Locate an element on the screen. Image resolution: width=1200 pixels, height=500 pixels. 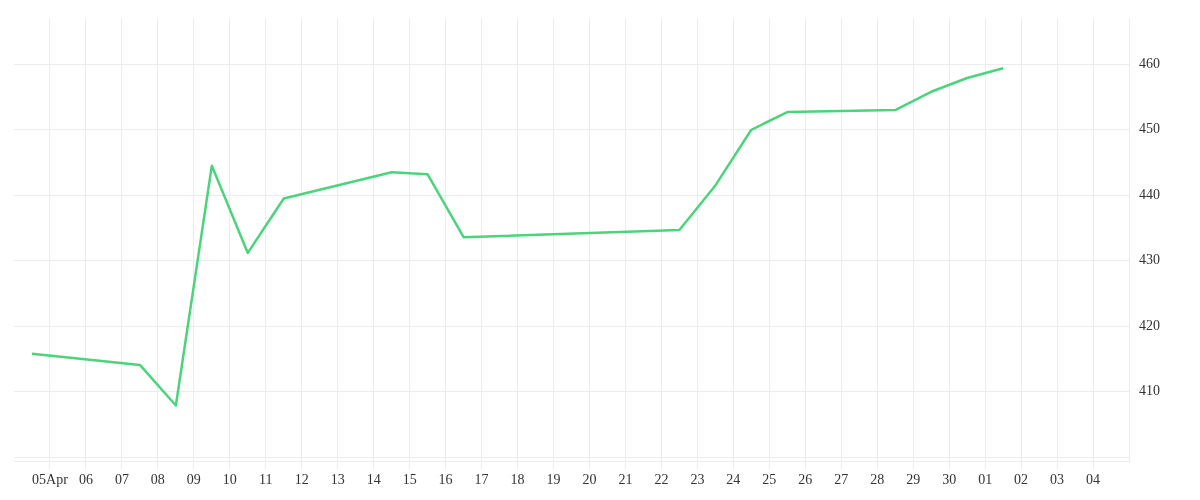
x-tick-label: 05Apr is located at coordinates (50, 480).